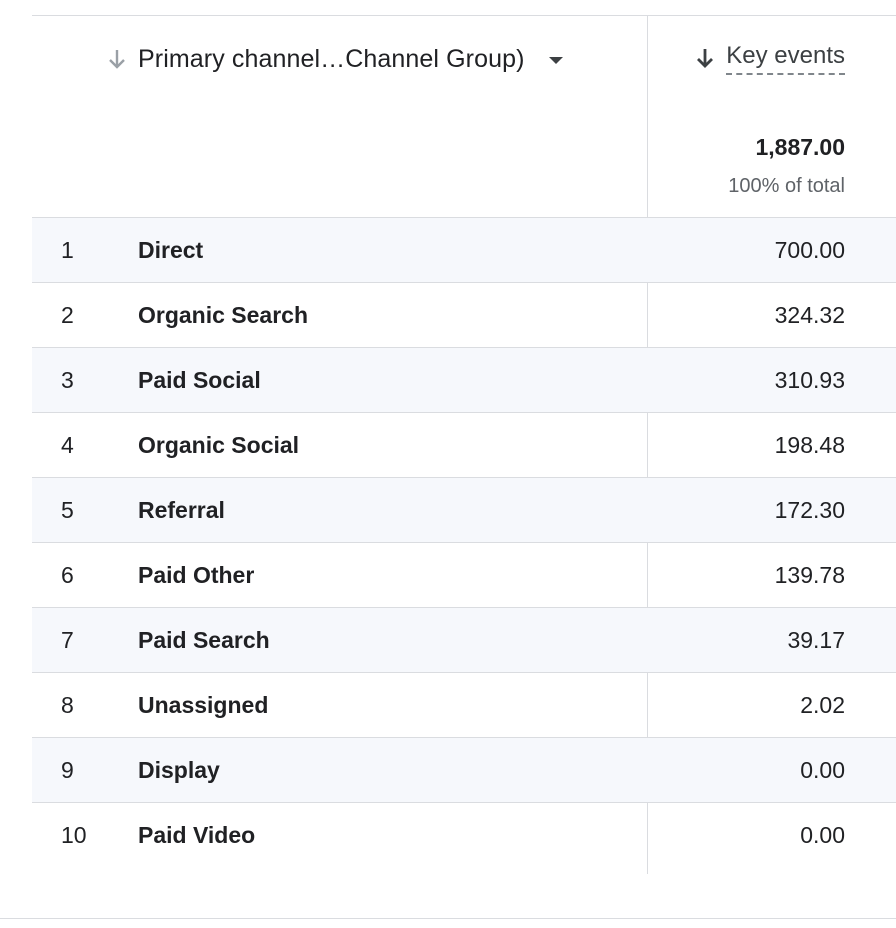  Describe the element at coordinates (809, 380) in the screenshot. I see `key-events-value: 310.93` at that location.